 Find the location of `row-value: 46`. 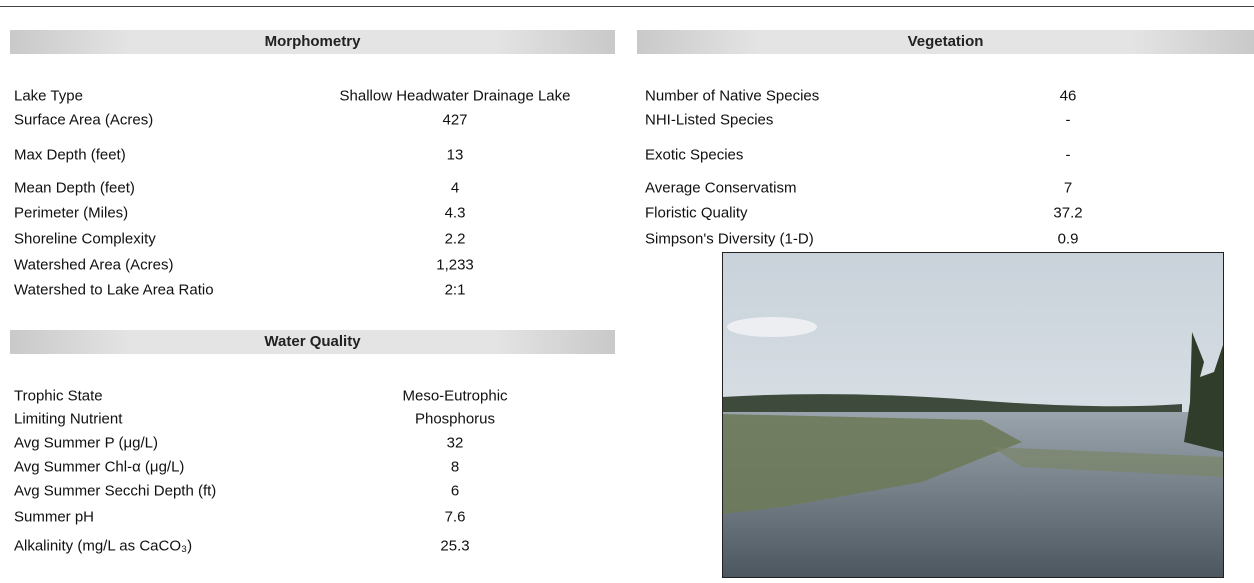

row-value: 46 is located at coordinates (1068, 96).